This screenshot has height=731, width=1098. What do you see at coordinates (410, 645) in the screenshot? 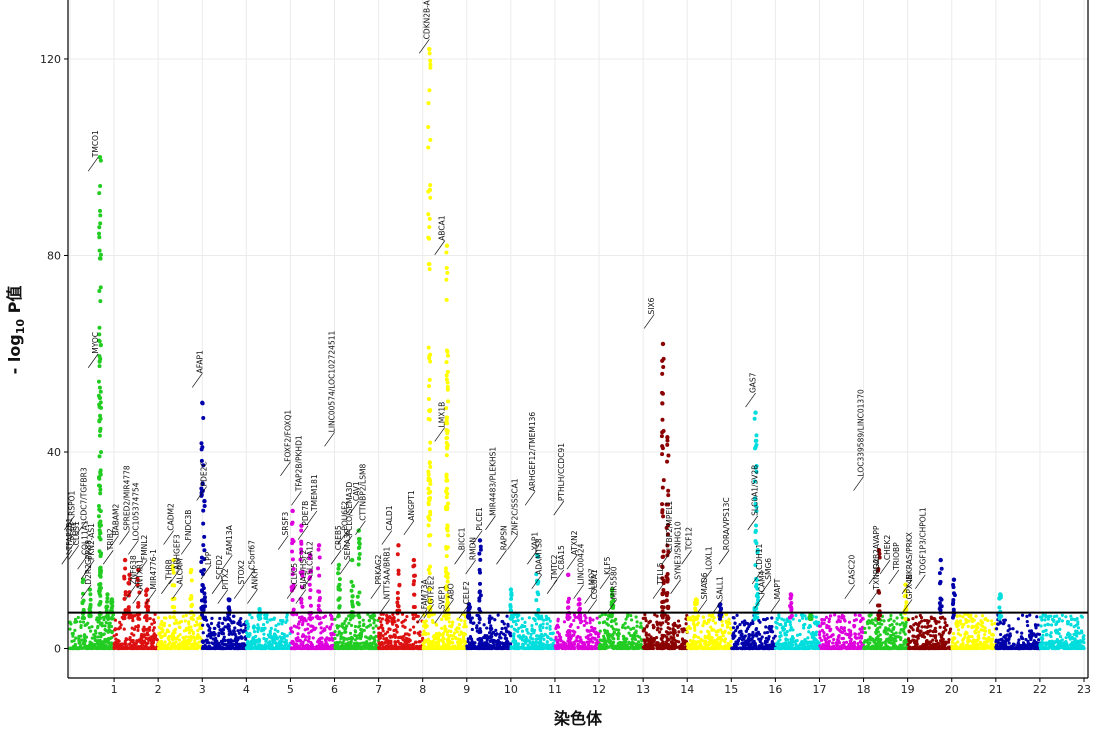
I see `point-1924` at bounding box center [410, 645].